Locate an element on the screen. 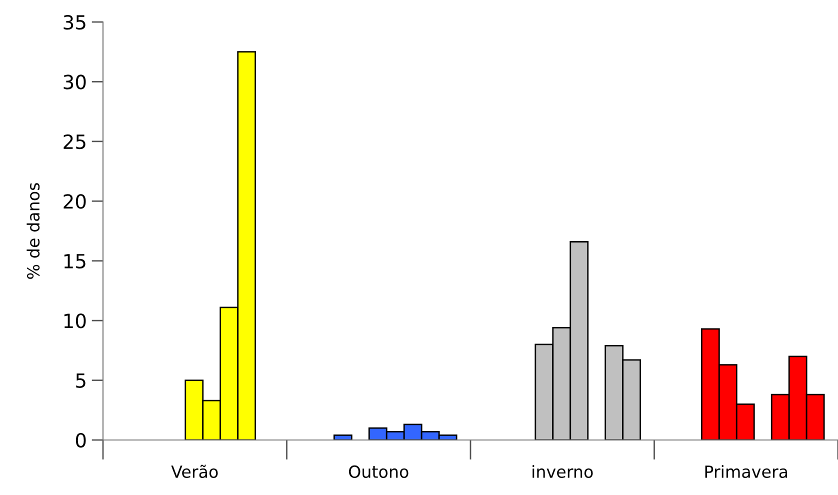 The height and width of the screenshot is (495, 838). x-tick-label: Outono is located at coordinates (378, 471).